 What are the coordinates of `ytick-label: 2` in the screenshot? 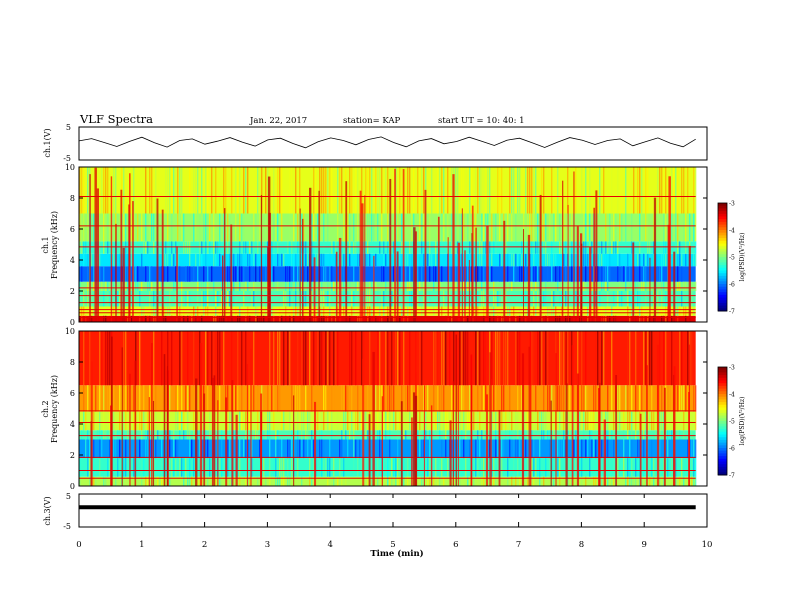 It's located at (72, 291).